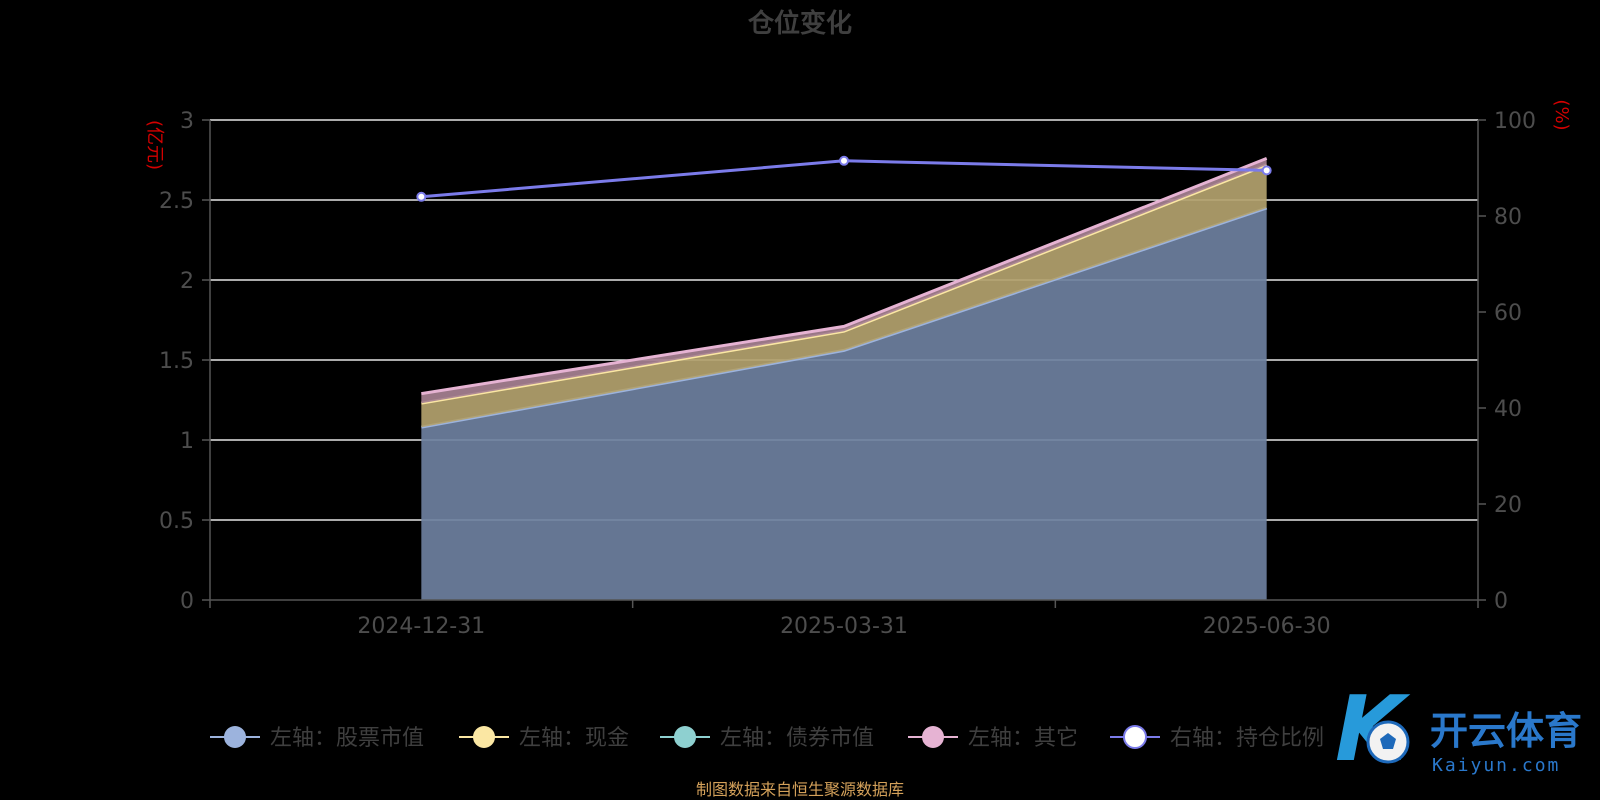 This screenshot has height=800, width=1600. What do you see at coordinates (176, 201) in the screenshot?
I see `left-tick-label: 2.5` at bounding box center [176, 201].